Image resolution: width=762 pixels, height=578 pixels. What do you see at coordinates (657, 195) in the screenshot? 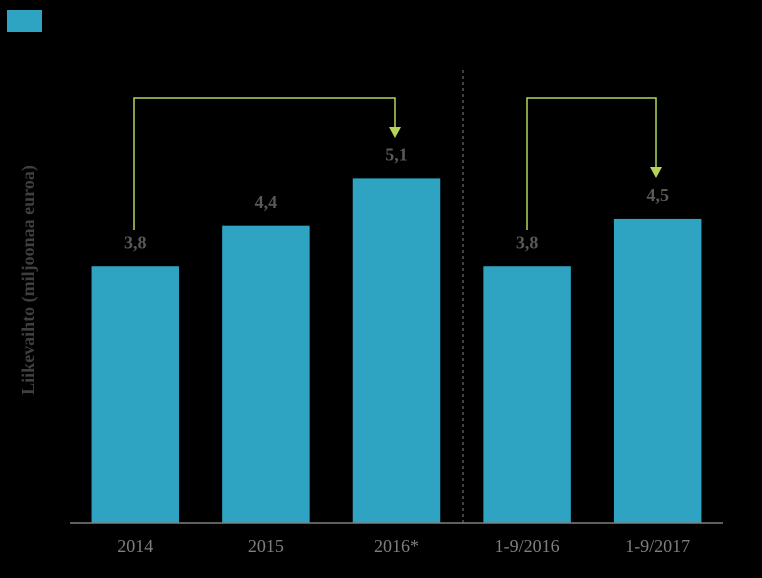
I see `value-label: 4,5` at bounding box center [657, 195].